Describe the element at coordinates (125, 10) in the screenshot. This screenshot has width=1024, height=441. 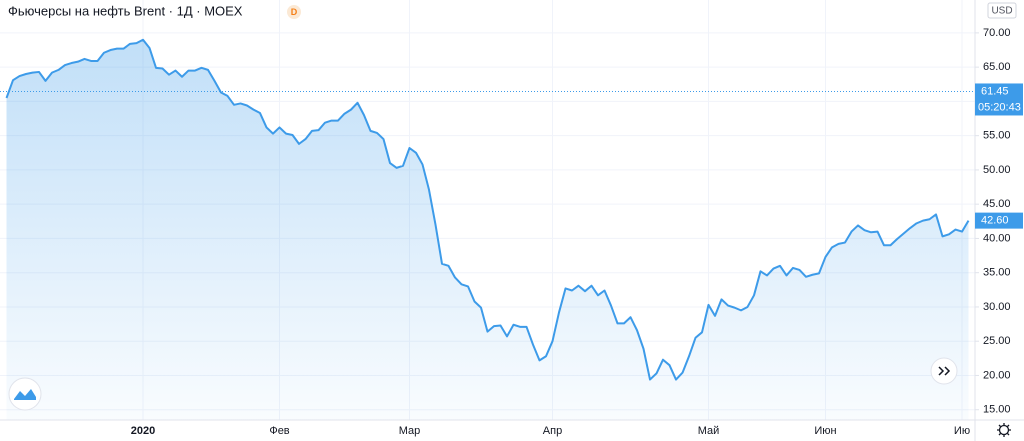
I see `chart-title: Фьючерсы на нефть Brent · 1Д · MOEX` at that location.